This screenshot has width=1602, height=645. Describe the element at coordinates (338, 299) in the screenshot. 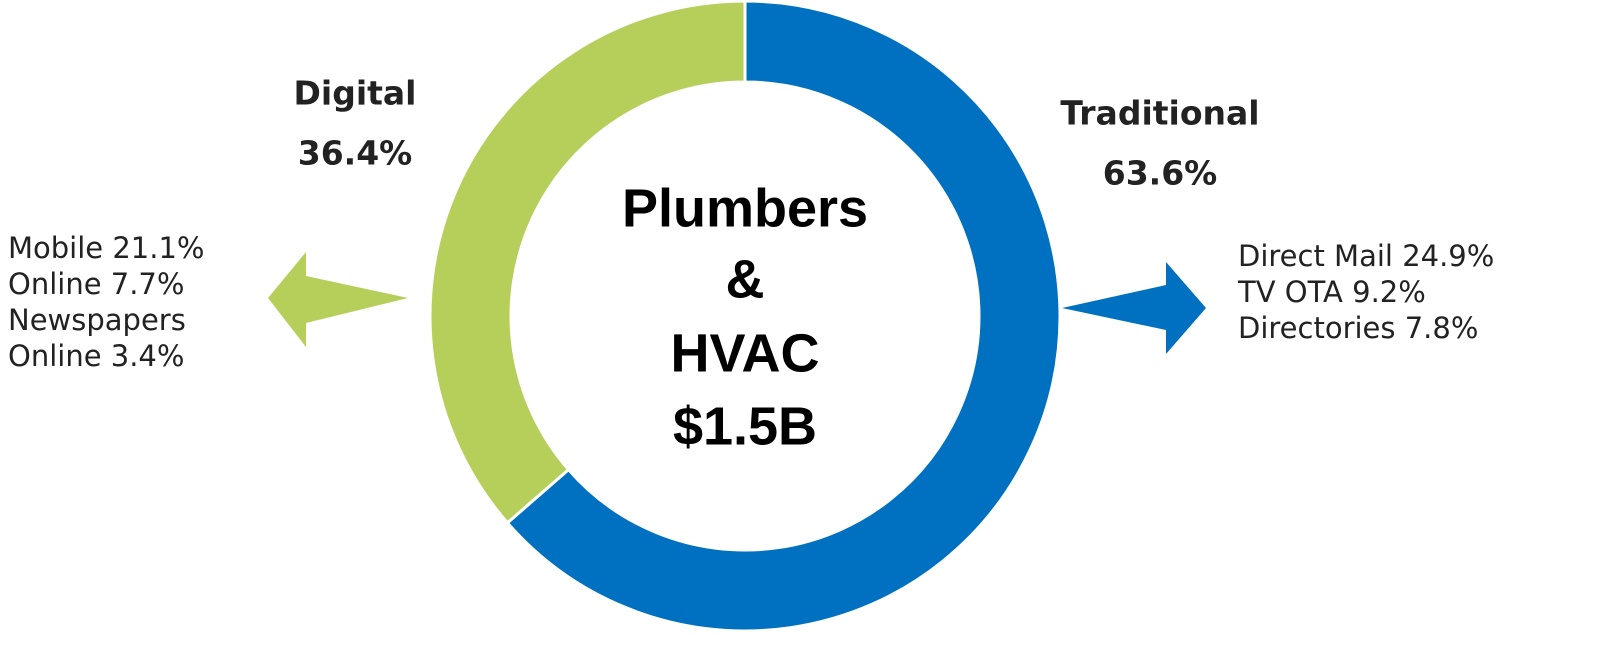

I see `digital-arrow` at that location.